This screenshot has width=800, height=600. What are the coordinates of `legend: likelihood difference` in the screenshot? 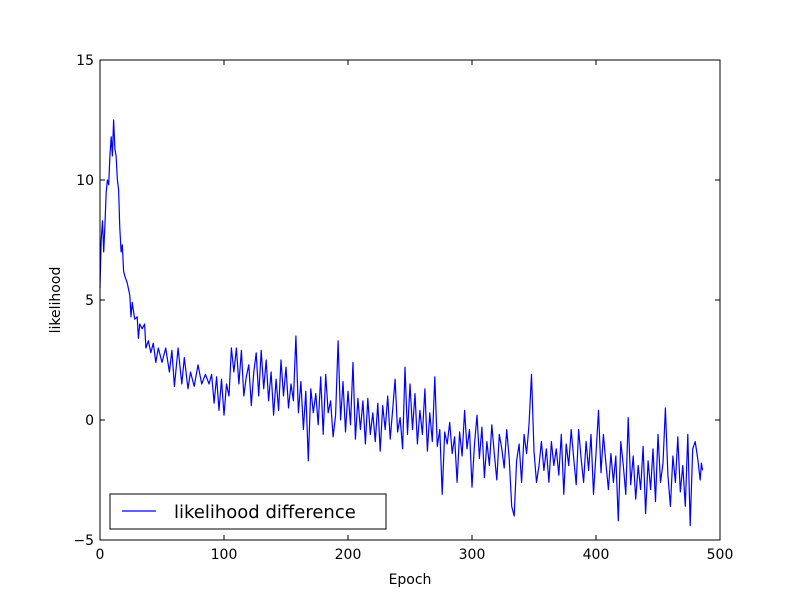 It's located at (248, 511).